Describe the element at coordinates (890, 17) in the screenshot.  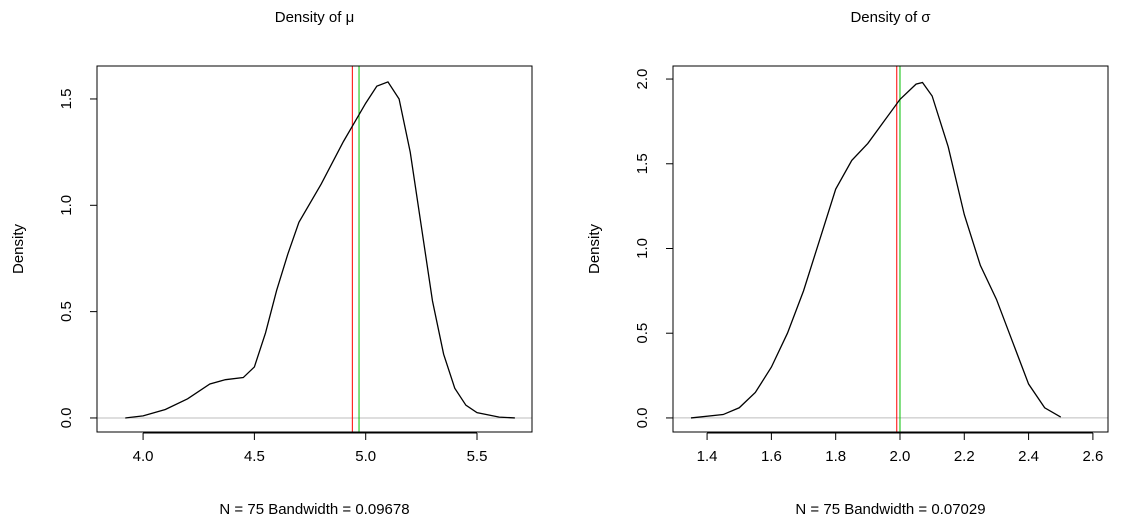
I see `chart-title: Density of σ` at that location.